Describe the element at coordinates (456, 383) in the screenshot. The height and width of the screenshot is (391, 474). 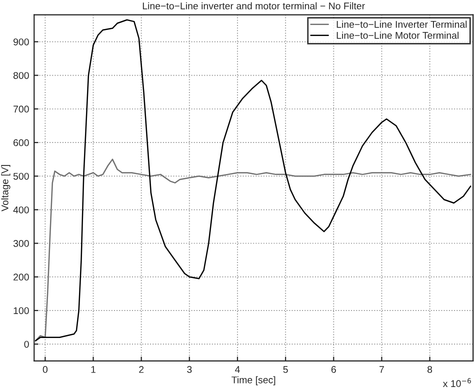
I see `text: x 10$^{−6}$` at that location.